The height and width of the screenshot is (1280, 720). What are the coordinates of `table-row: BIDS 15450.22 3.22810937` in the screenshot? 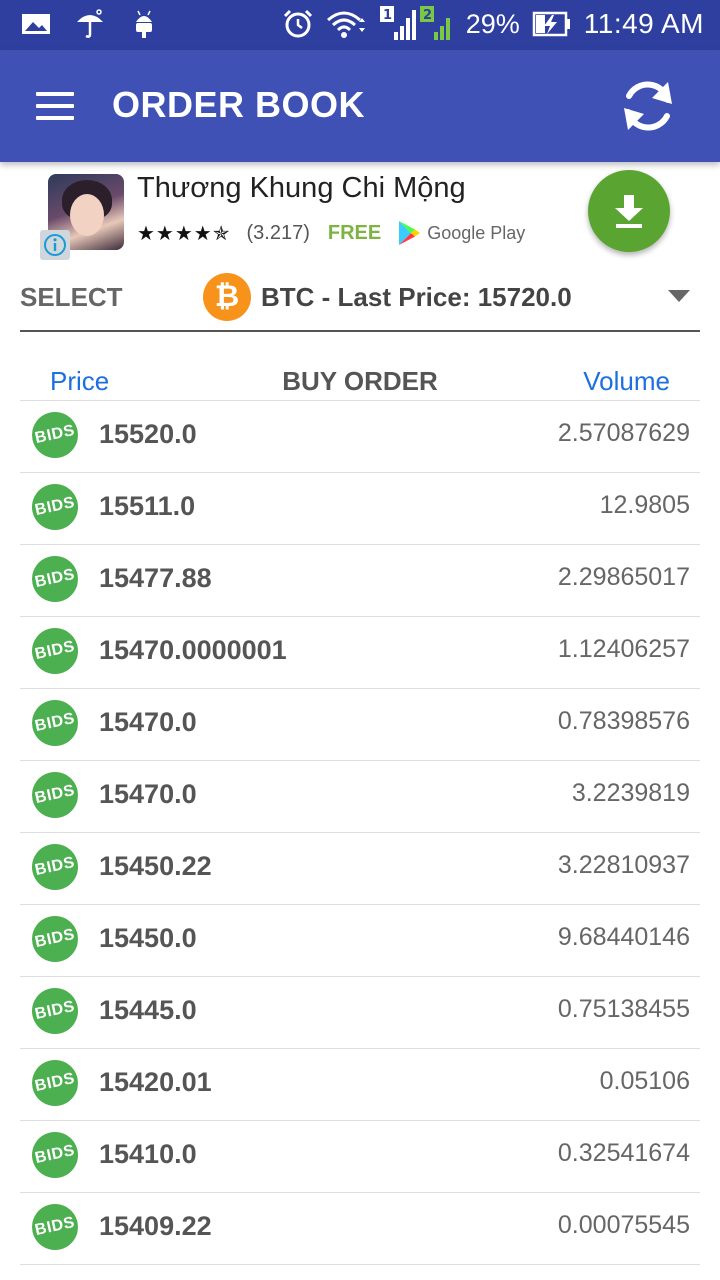 It's located at (360, 869).